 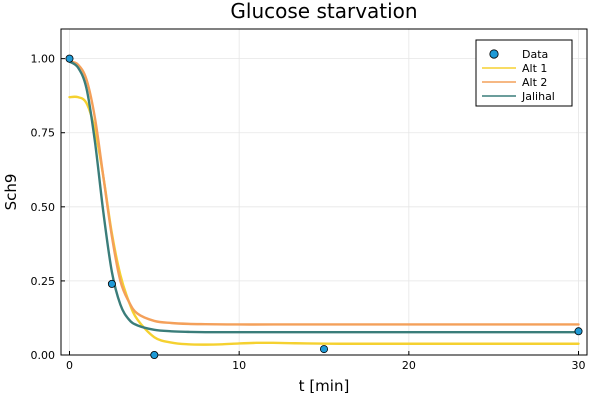 What do you see at coordinates (409, 365) in the screenshot?
I see `x-tick-label: 20` at bounding box center [409, 365].